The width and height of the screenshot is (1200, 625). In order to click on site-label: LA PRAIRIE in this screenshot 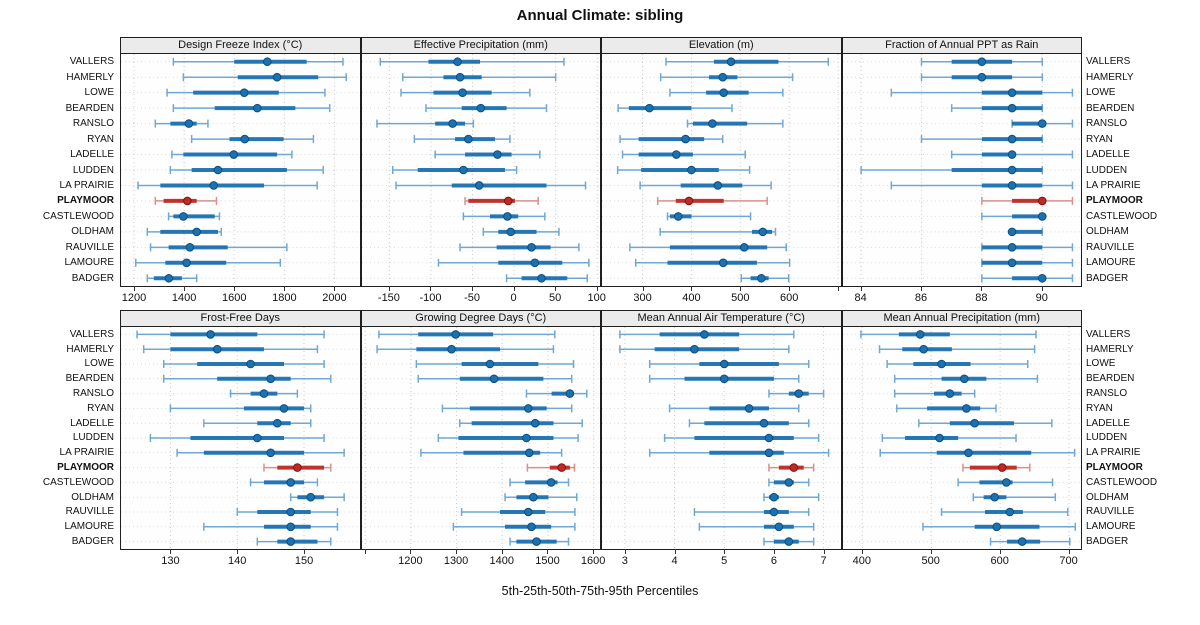, I will do `click(1113, 453)`.